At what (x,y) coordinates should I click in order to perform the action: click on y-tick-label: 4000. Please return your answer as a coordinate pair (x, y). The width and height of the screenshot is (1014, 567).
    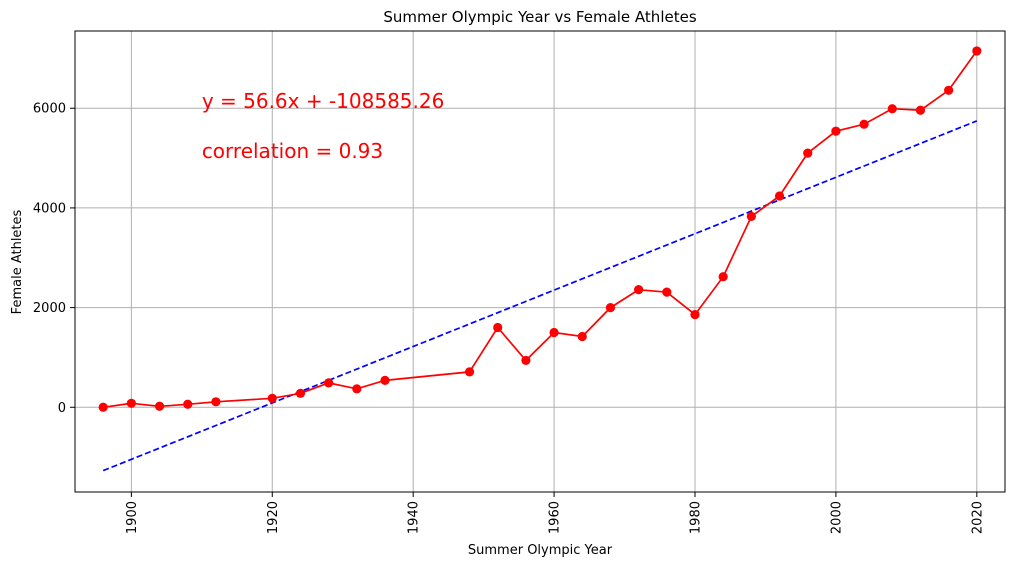
    Looking at the image, I should click on (49, 208).